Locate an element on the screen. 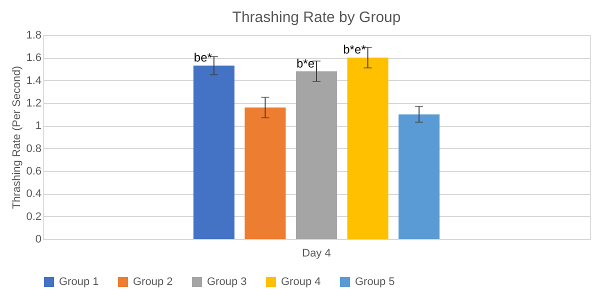 The height and width of the screenshot is (297, 600). y-tick-label: 1.2 is located at coordinates (34, 104).